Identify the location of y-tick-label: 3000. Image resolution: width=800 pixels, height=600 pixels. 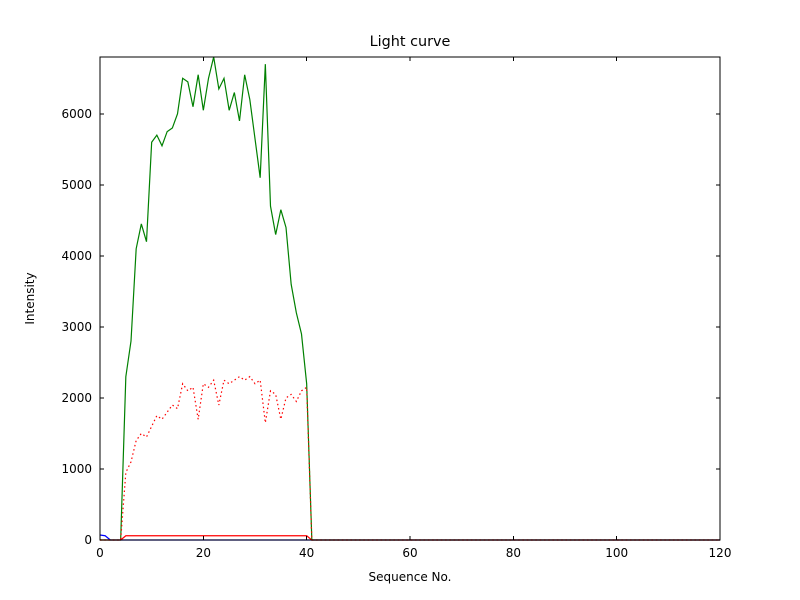
(76, 327).